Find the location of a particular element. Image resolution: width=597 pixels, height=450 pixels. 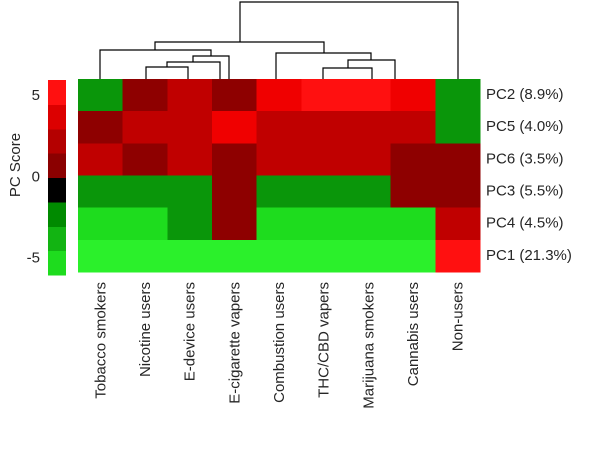

row-label: PC4 (4.5%) is located at coordinates (525, 223).